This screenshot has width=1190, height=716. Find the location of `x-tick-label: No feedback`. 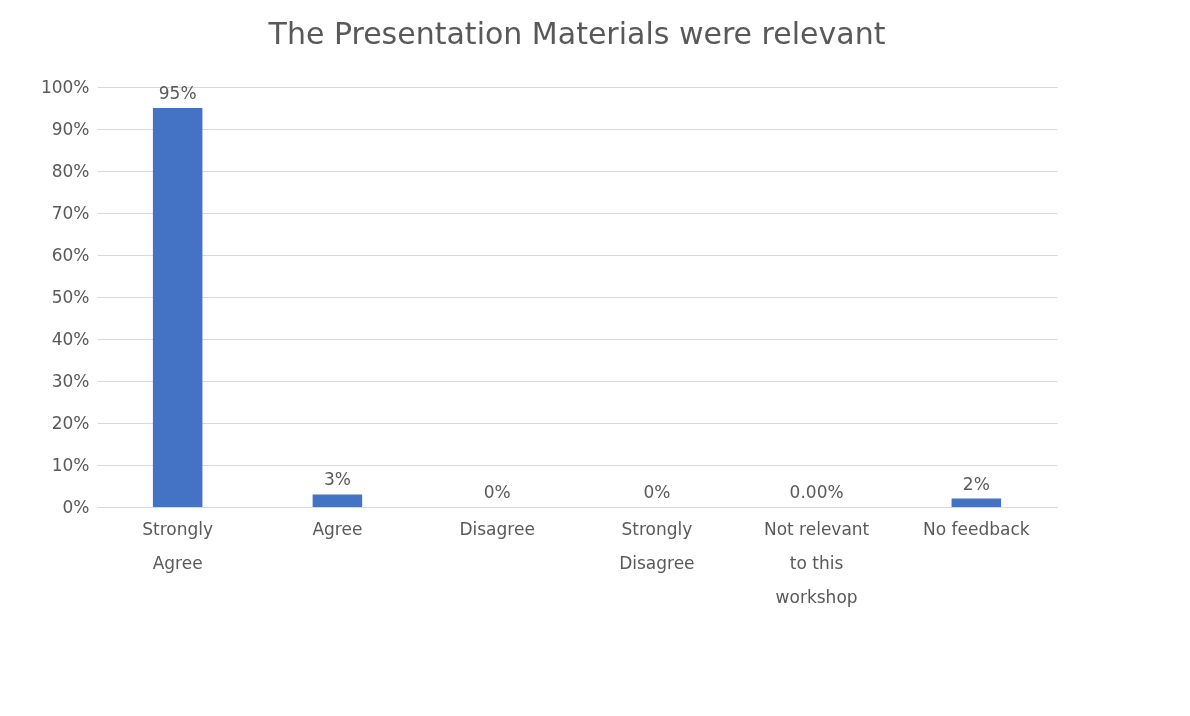

x-tick-label: No feedback is located at coordinates (976, 528).